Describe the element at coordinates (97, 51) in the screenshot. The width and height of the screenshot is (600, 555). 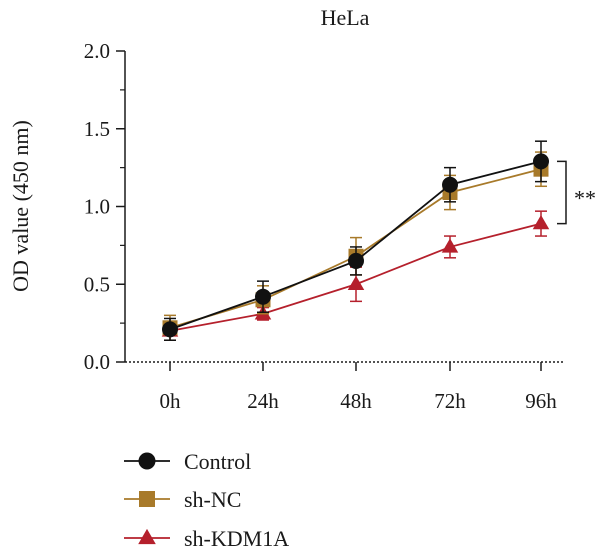
I see `y-tick-label: 2.0` at that location.